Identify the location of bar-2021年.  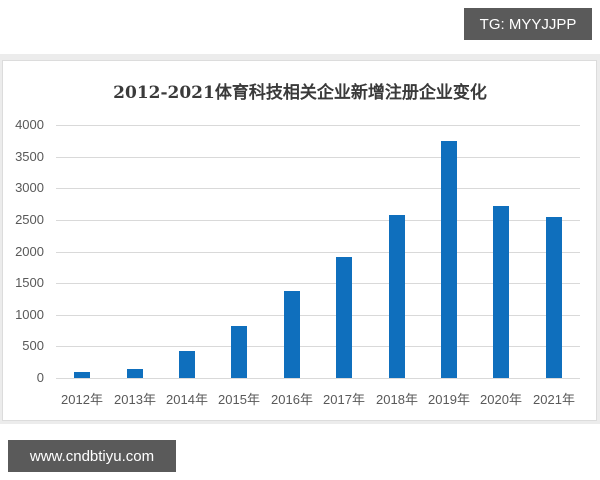
(554, 297).